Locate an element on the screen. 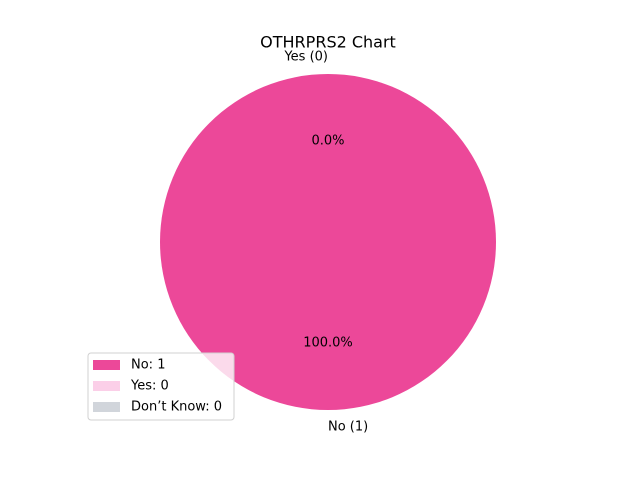 Image resolution: width=640 pixels, height=480 pixels. slice-label: Yes (0) is located at coordinates (305, 57).